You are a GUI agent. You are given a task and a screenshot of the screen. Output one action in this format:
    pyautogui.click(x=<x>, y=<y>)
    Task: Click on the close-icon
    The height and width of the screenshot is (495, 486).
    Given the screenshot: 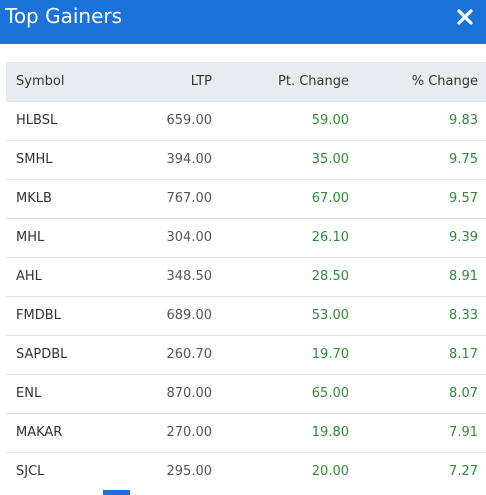 What is the action you would take?
    pyautogui.click(x=465, y=17)
    